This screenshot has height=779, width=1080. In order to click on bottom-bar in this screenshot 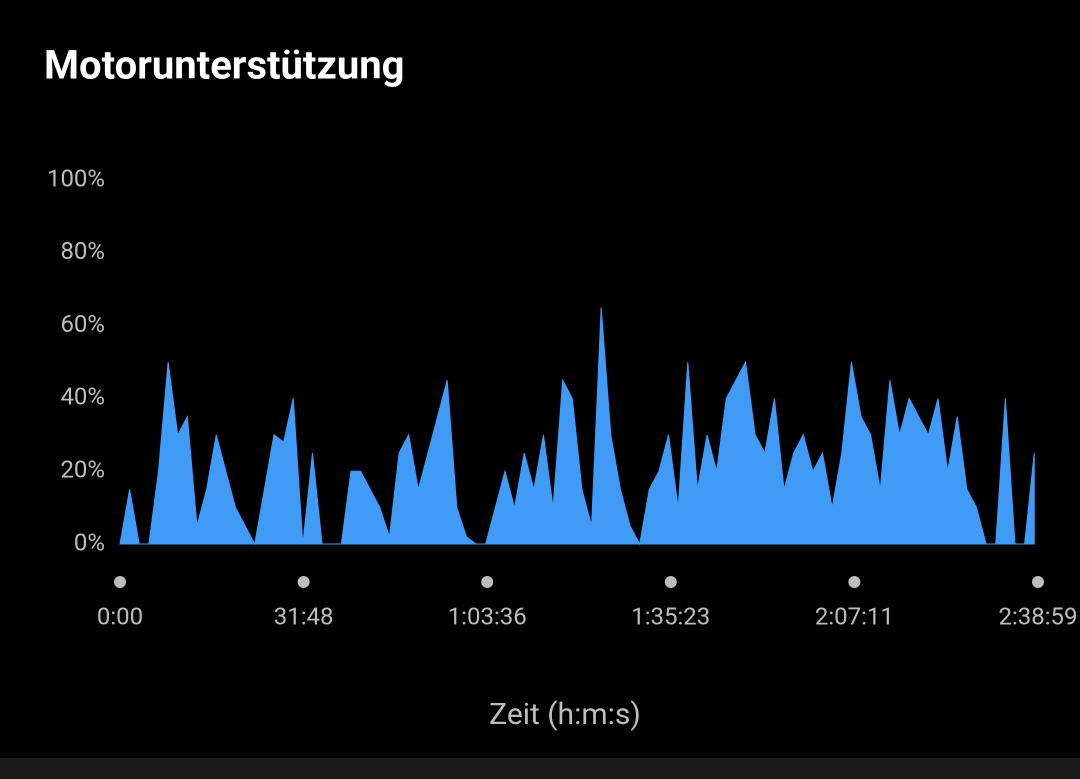, I will do `click(540, 768)`.